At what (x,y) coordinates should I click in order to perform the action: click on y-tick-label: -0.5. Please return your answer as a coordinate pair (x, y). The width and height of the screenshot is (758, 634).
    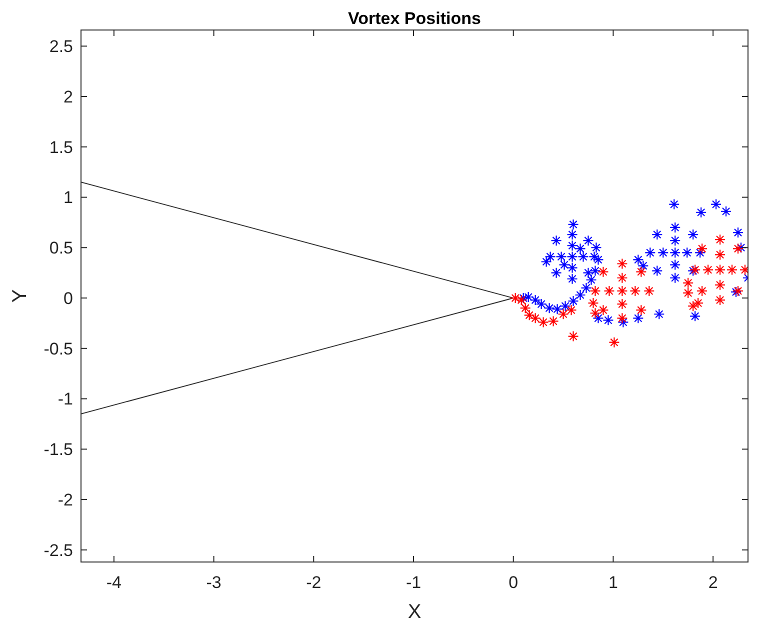
    Looking at the image, I should click on (58, 348).